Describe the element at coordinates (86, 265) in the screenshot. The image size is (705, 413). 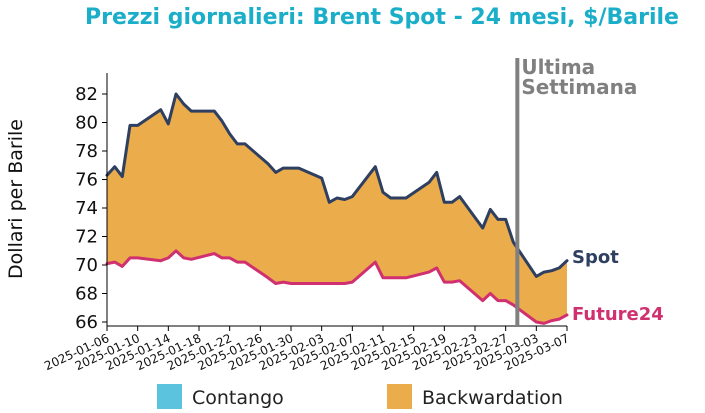
I see `y-tick-label: 70` at that location.